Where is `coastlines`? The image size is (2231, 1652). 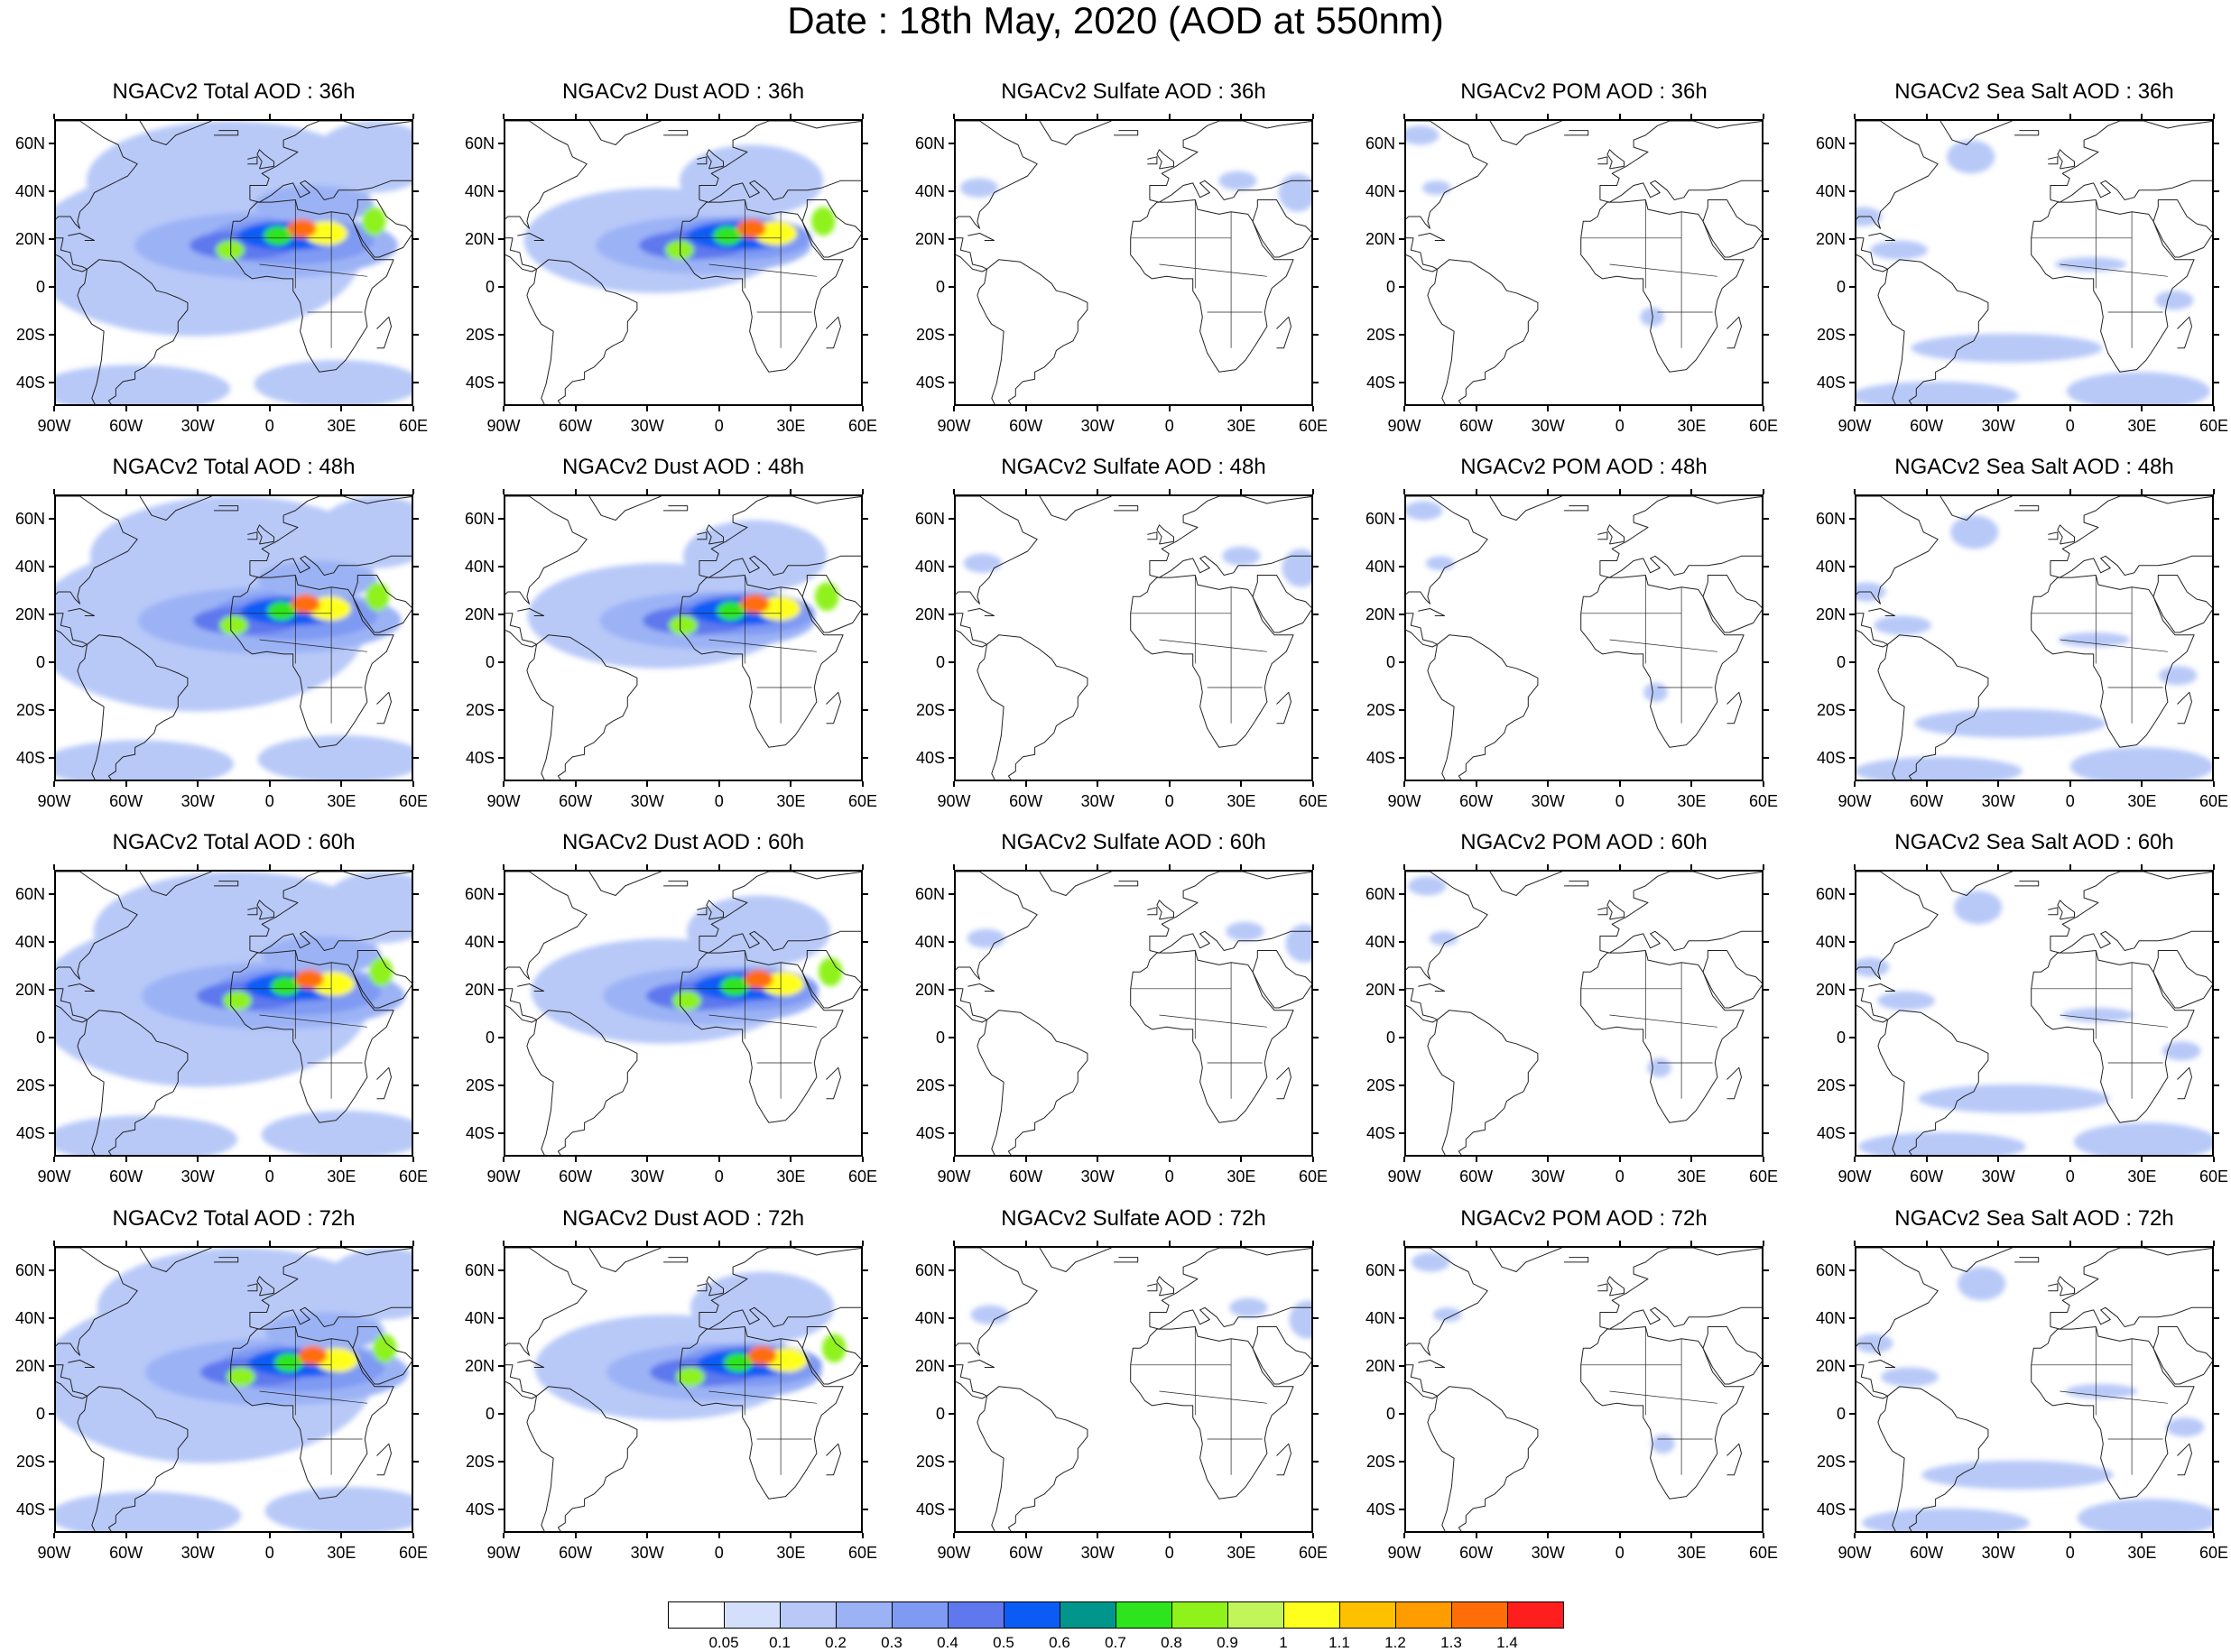
coastlines is located at coordinates (1133, 638).